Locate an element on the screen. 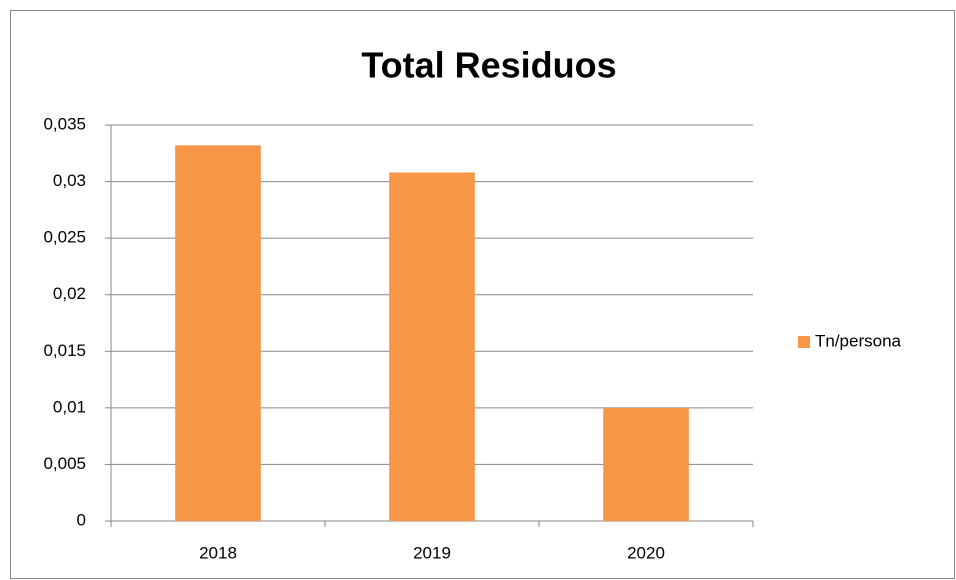 This screenshot has width=956, height=580. chart-title: Total Residuos is located at coordinates (488, 65).